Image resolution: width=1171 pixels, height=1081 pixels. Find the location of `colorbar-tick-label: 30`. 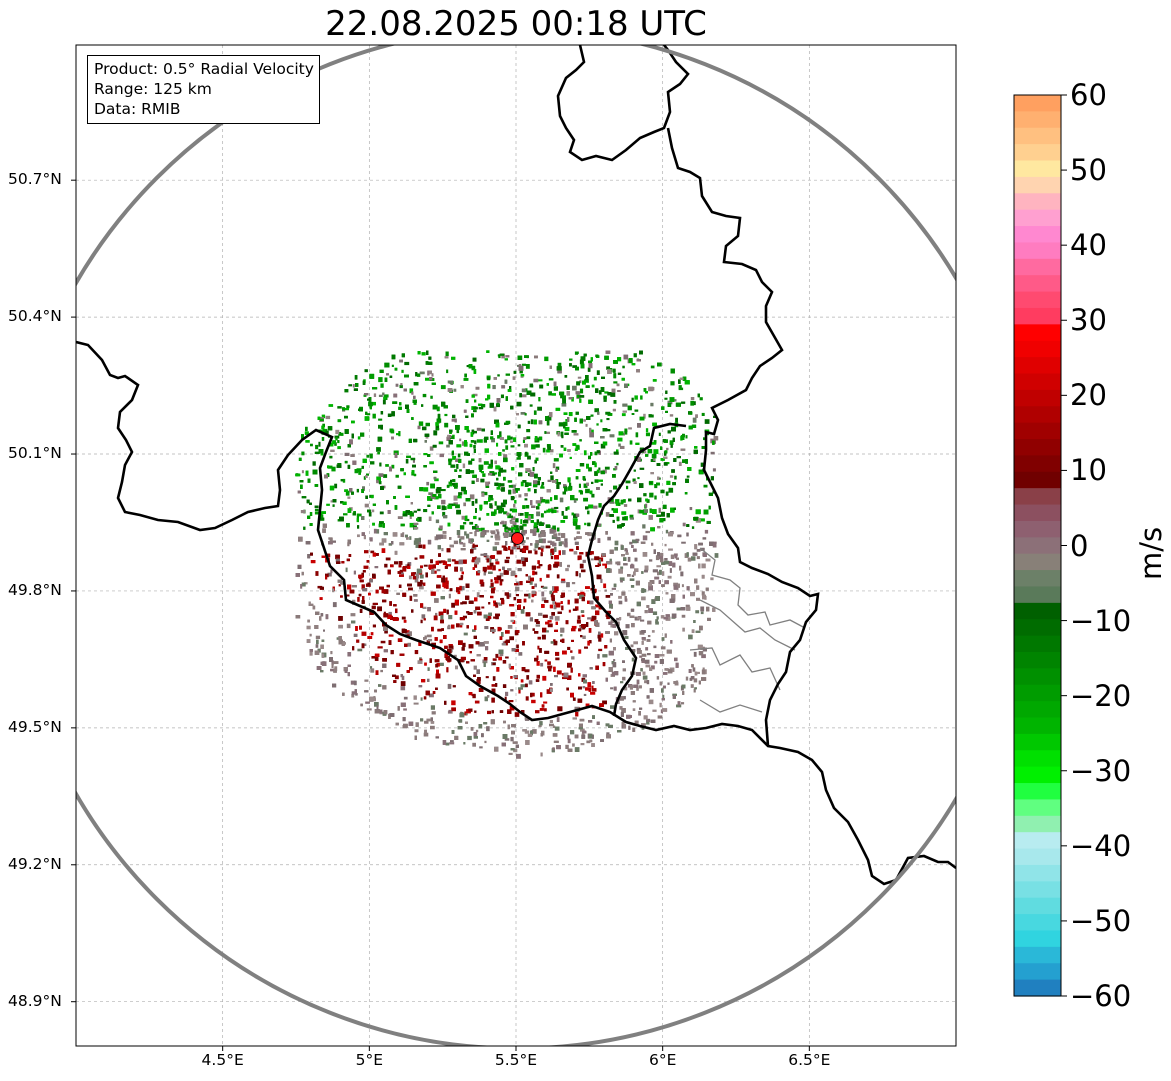

colorbar-tick-label: 30 is located at coordinates (1088, 320).